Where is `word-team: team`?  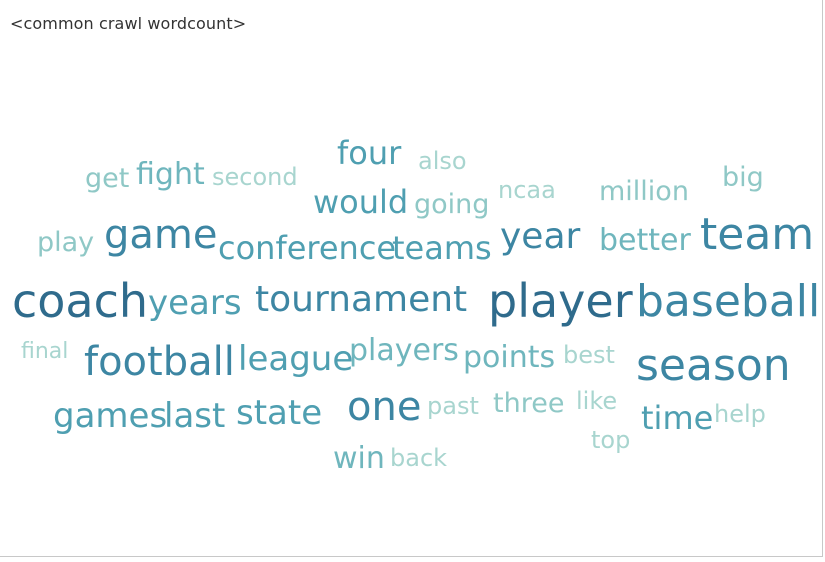
word-team: team is located at coordinates (757, 234).